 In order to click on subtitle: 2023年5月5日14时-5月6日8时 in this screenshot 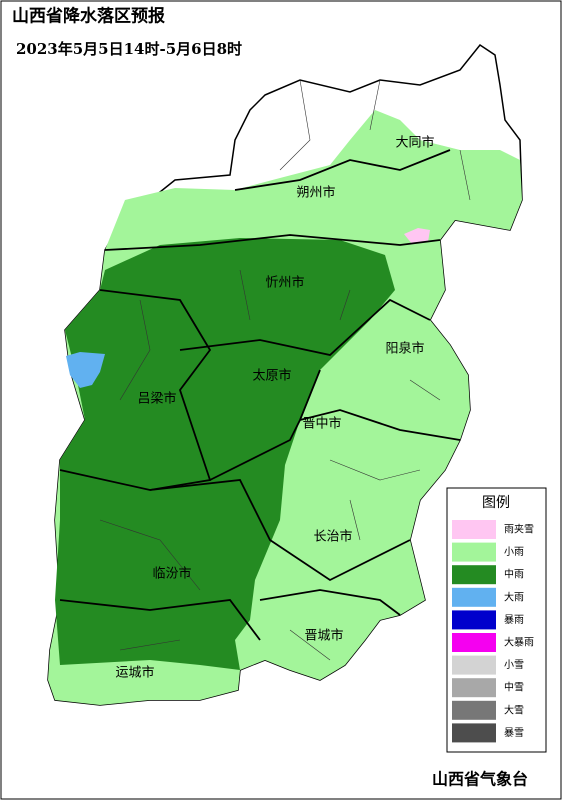, I will do `click(129, 49)`.